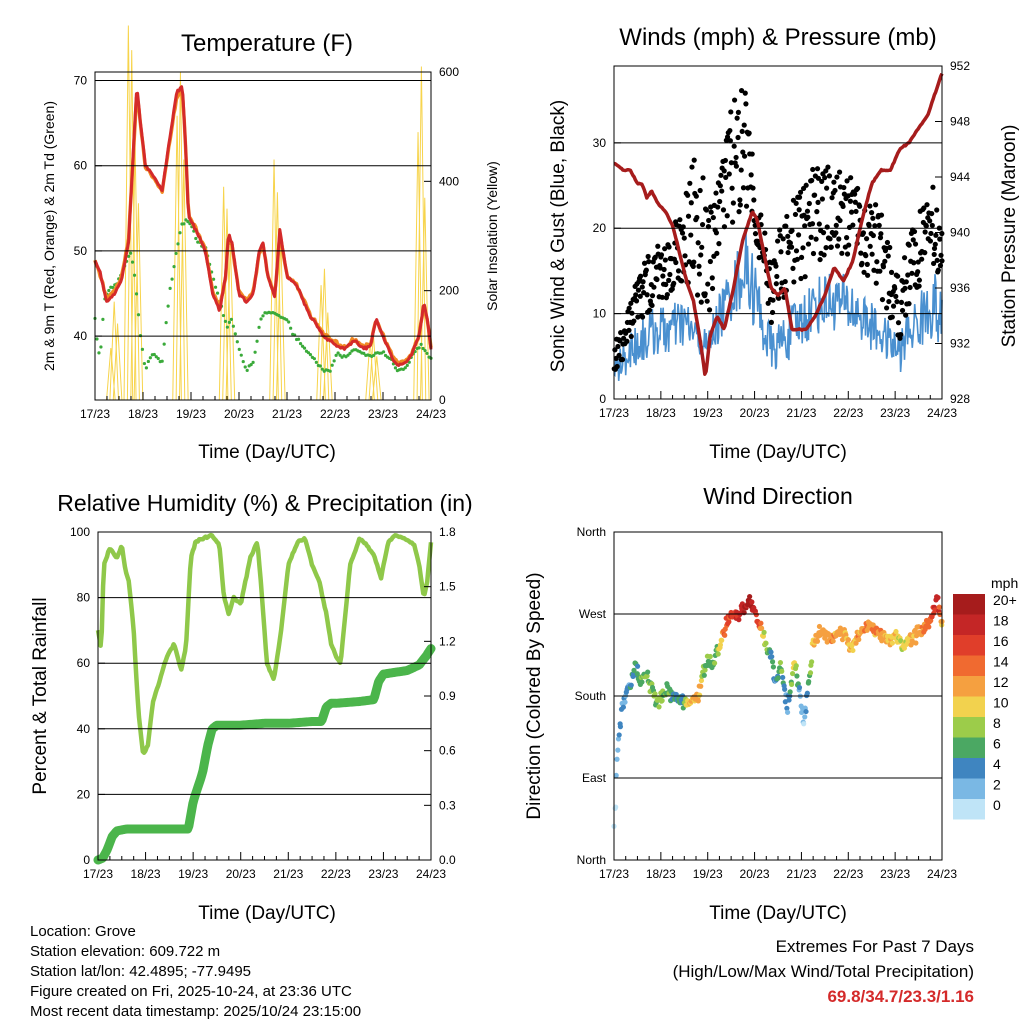 The height and width of the screenshot is (1024, 1024). Describe the element at coordinates (49, 236) in the screenshot. I see `temperature-y-label: 2m & 9m T (Red, Orange) & 2m Td (Green)` at that location.